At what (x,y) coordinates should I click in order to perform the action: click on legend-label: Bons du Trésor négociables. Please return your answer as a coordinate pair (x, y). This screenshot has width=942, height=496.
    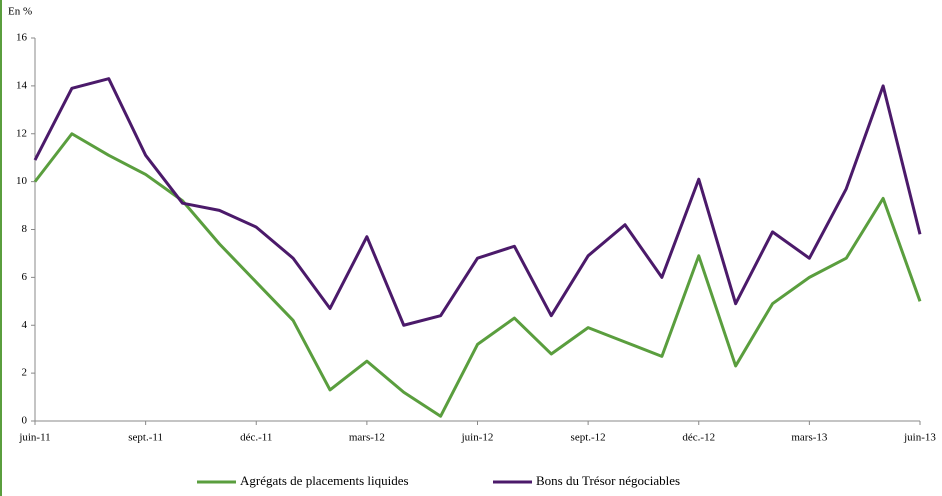
    Looking at the image, I should click on (608, 480).